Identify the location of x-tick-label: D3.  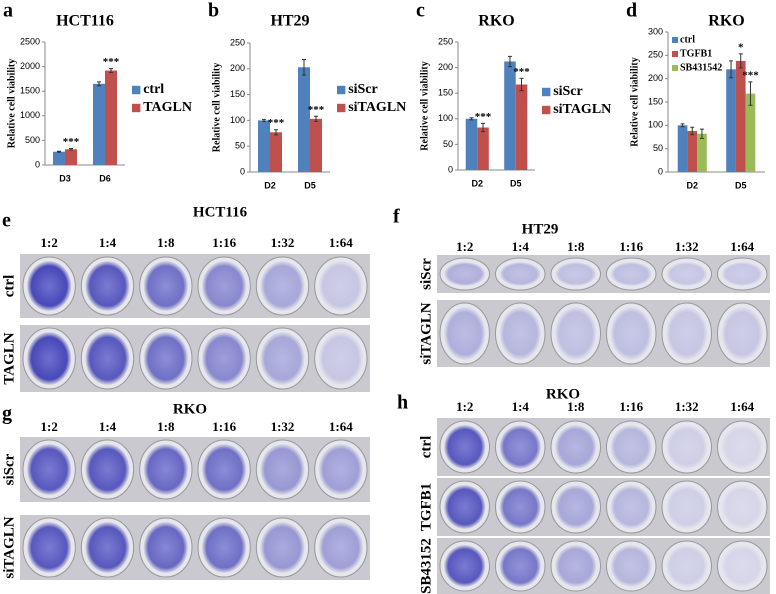
(65, 178).